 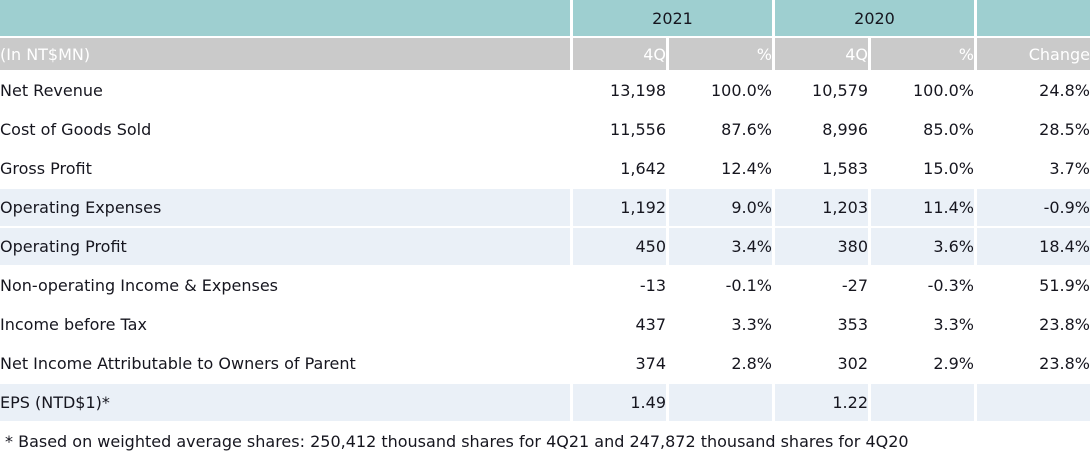 I want to click on value-change: -0.9%, so click(x=1033, y=207).